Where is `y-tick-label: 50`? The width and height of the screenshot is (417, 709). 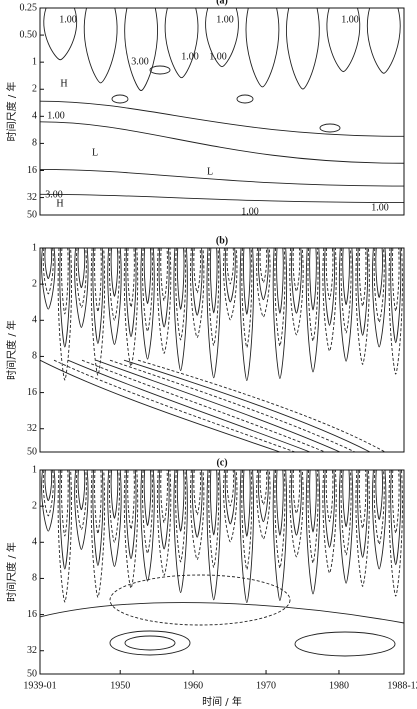
y-tick-label: 50 is located at coordinates (32, 214).